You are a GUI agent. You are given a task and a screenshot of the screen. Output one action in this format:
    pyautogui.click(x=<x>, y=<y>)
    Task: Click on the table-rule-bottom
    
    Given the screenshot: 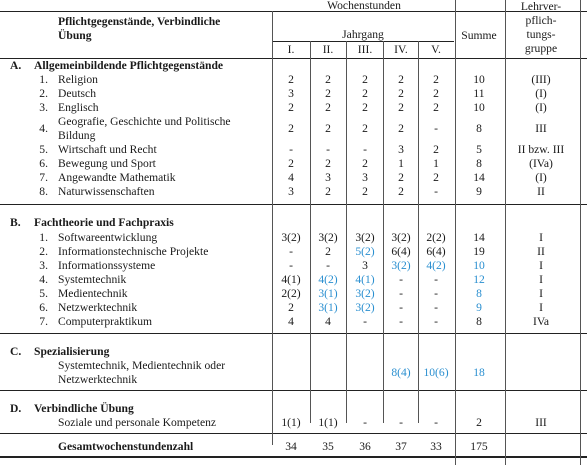 What is the action you would take?
    pyautogui.click(x=293, y=457)
    